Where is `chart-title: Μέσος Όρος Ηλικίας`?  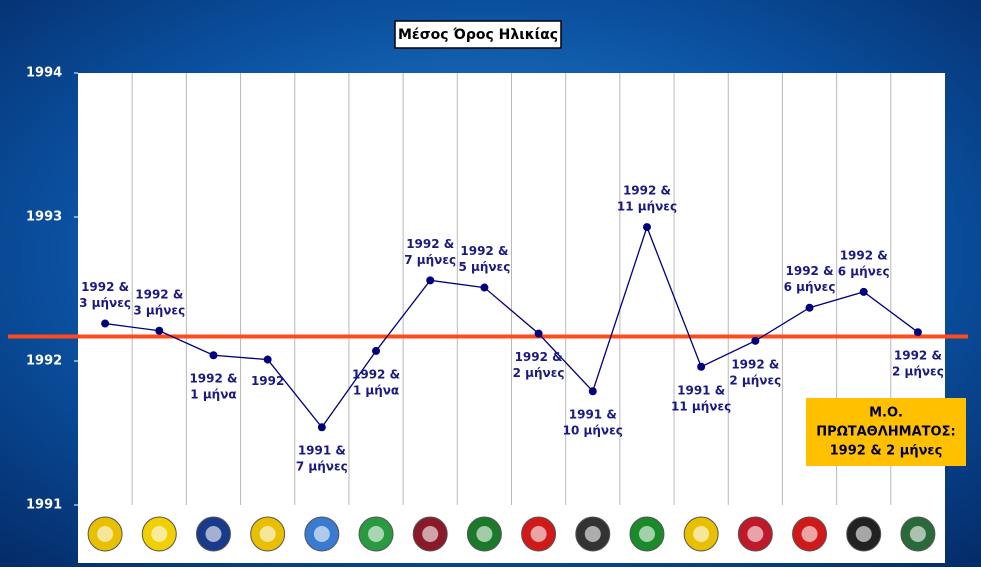
chart-title: Μέσος Όρος Ηλικίας is located at coordinates (478, 35).